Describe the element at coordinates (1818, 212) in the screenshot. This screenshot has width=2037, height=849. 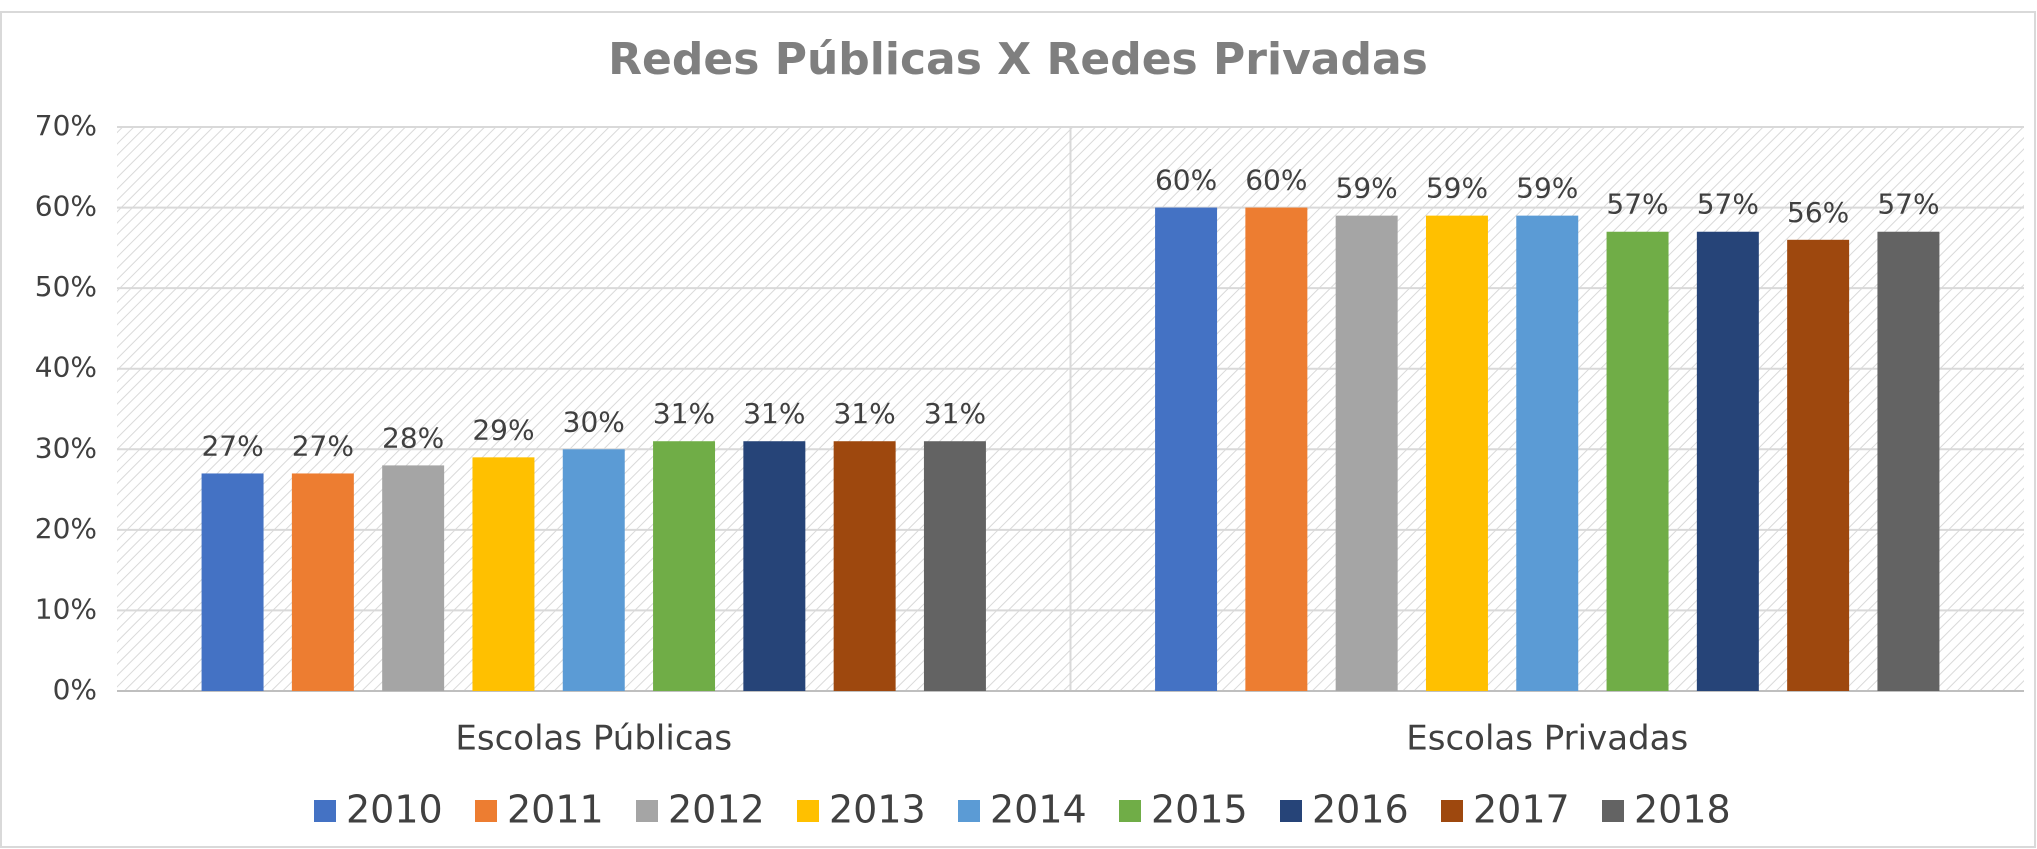
I see `data-label: 56%` at that location.